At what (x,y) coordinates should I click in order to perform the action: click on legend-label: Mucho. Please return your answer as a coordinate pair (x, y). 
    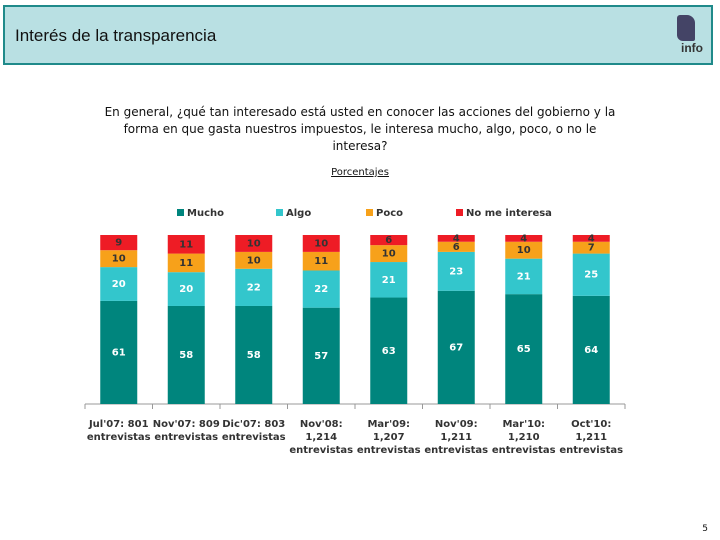
    Looking at the image, I should click on (205, 213).